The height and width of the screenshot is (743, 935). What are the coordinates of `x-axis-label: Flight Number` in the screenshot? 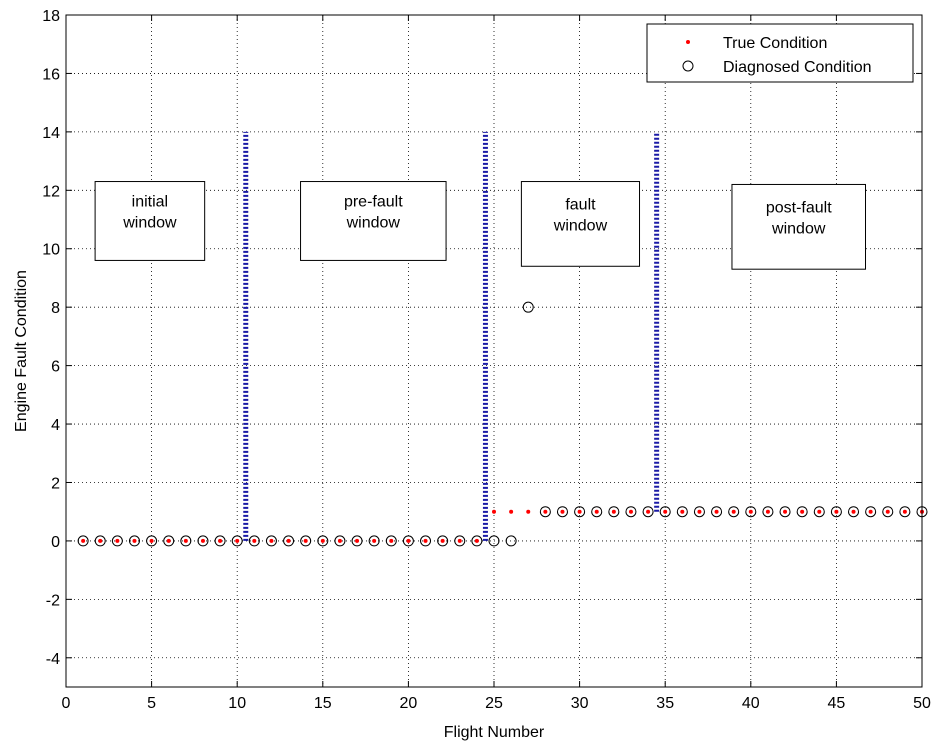 It's located at (494, 732).